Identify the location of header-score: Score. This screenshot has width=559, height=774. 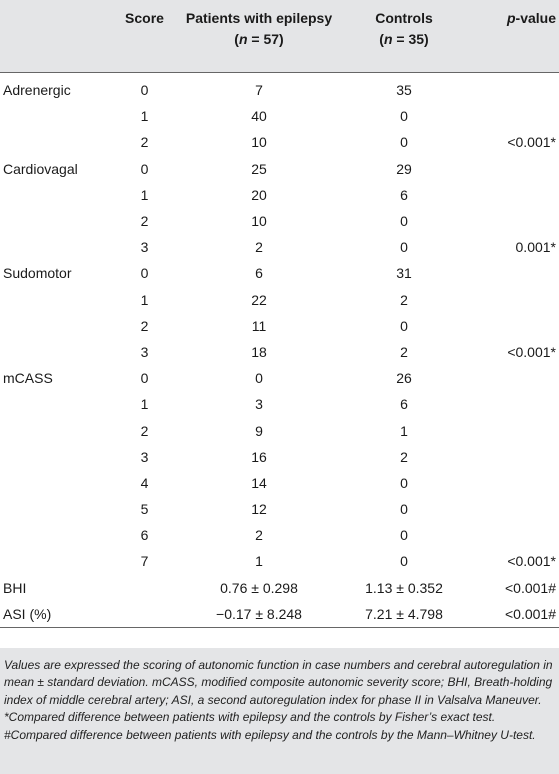
(144, 36).